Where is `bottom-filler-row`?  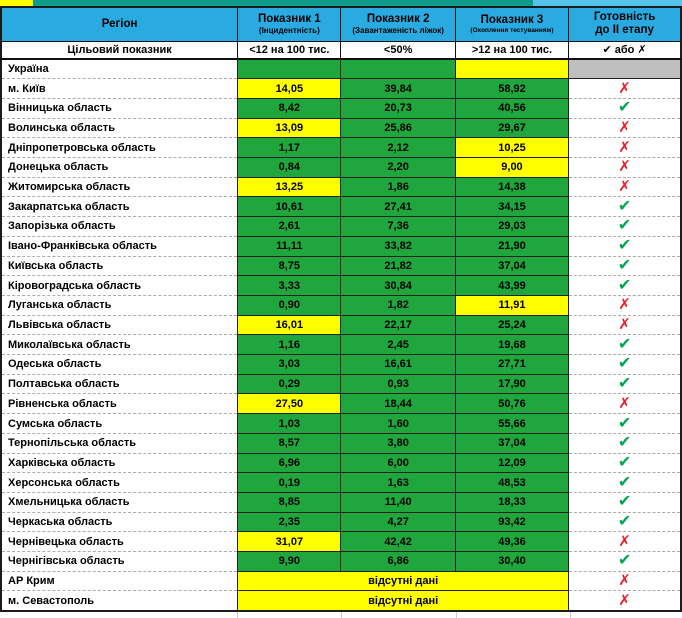 bottom-filler-row is located at coordinates (341, 615).